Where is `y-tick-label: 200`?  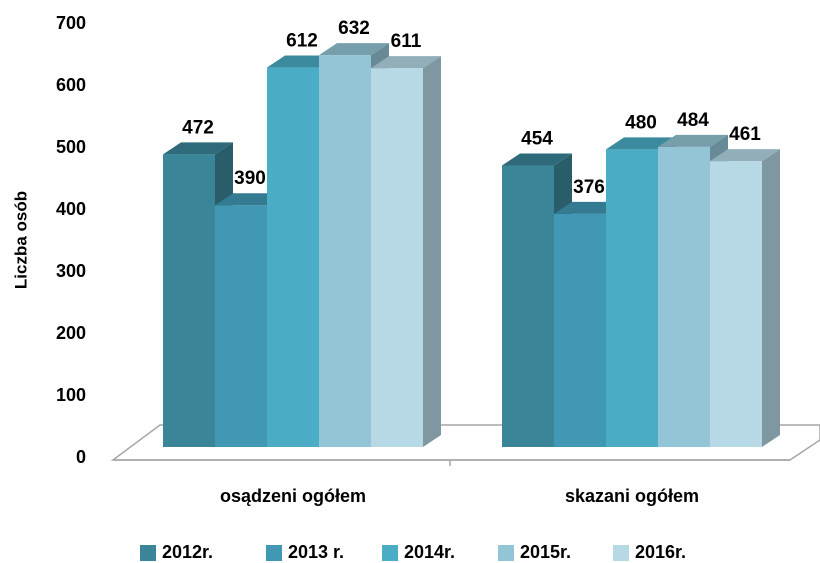 y-tick-label: 200 is located at coordinates (71, 333).